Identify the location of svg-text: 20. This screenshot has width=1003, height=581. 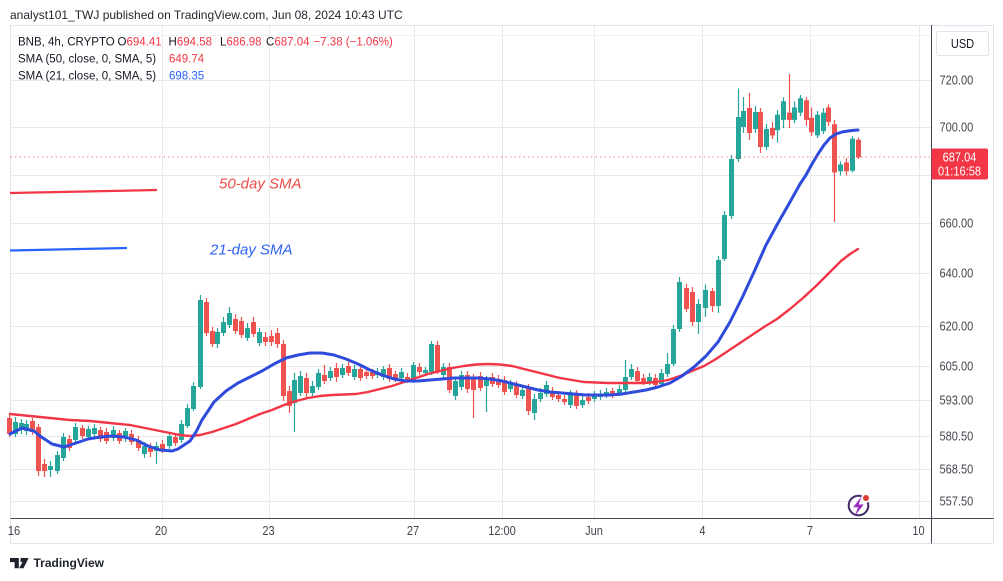
(161, 530).